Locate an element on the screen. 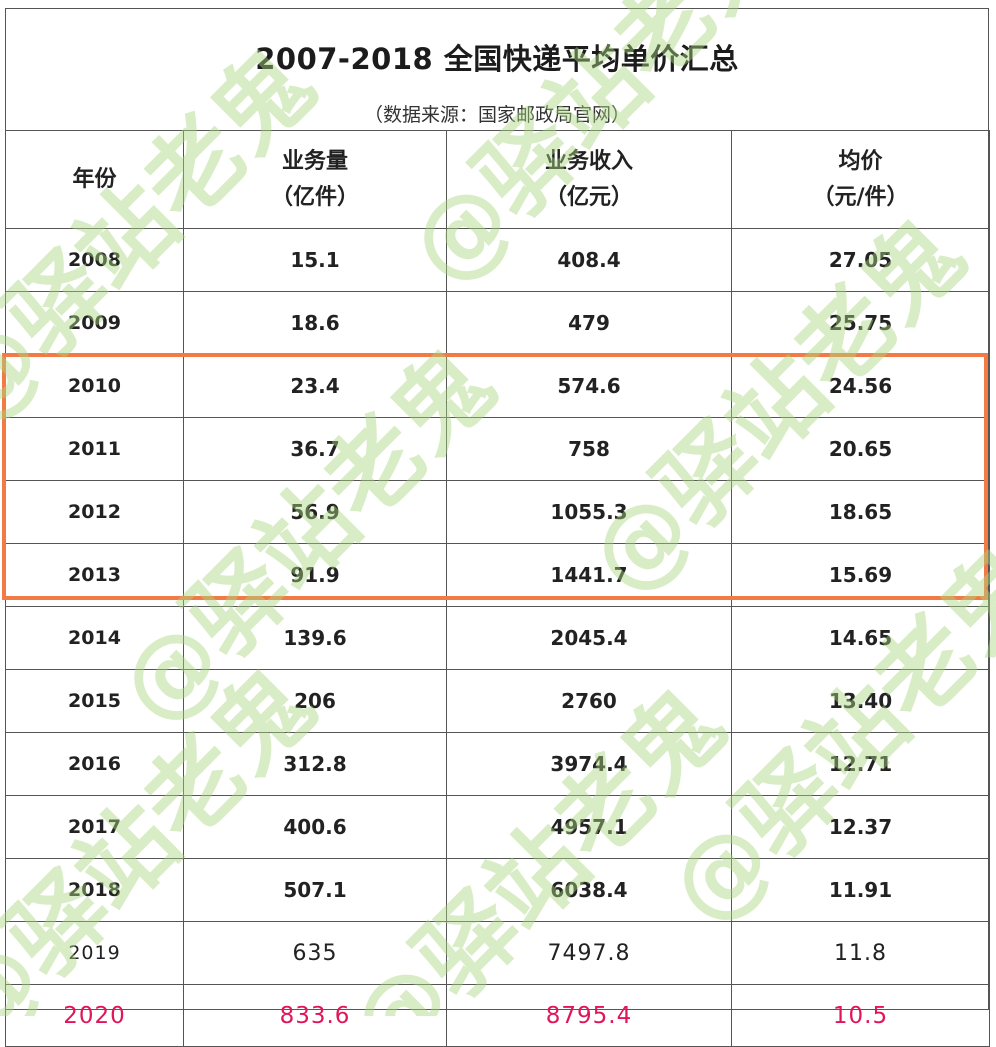 This screenshot has height=1047, width=996. cell-revenue: 2045.4 is located at coordinates (589, 638).